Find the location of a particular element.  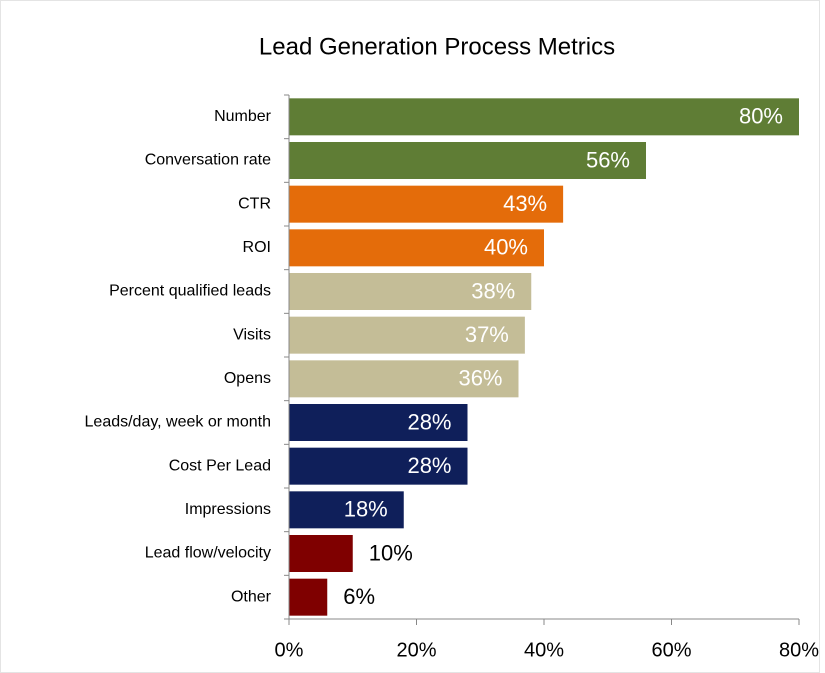

value-label: 38% is located at coordinates (493, 290).